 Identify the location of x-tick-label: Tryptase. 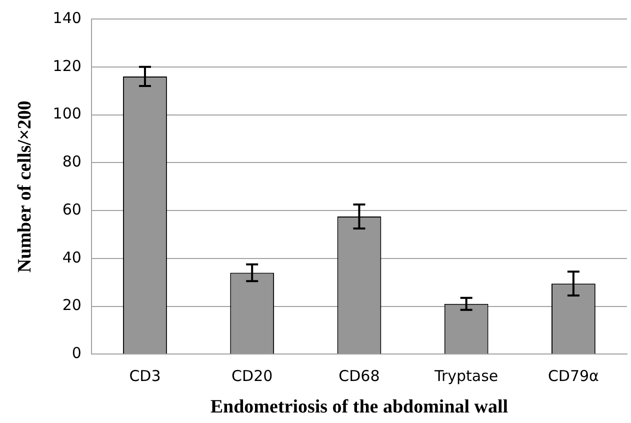
(466, 376).